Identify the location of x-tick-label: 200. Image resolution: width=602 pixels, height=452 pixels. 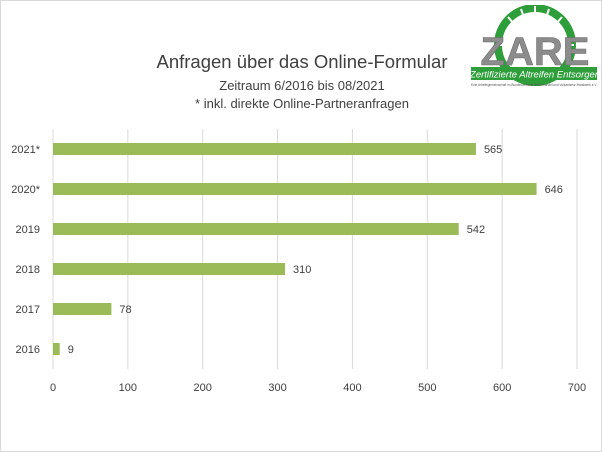
(203, 388).